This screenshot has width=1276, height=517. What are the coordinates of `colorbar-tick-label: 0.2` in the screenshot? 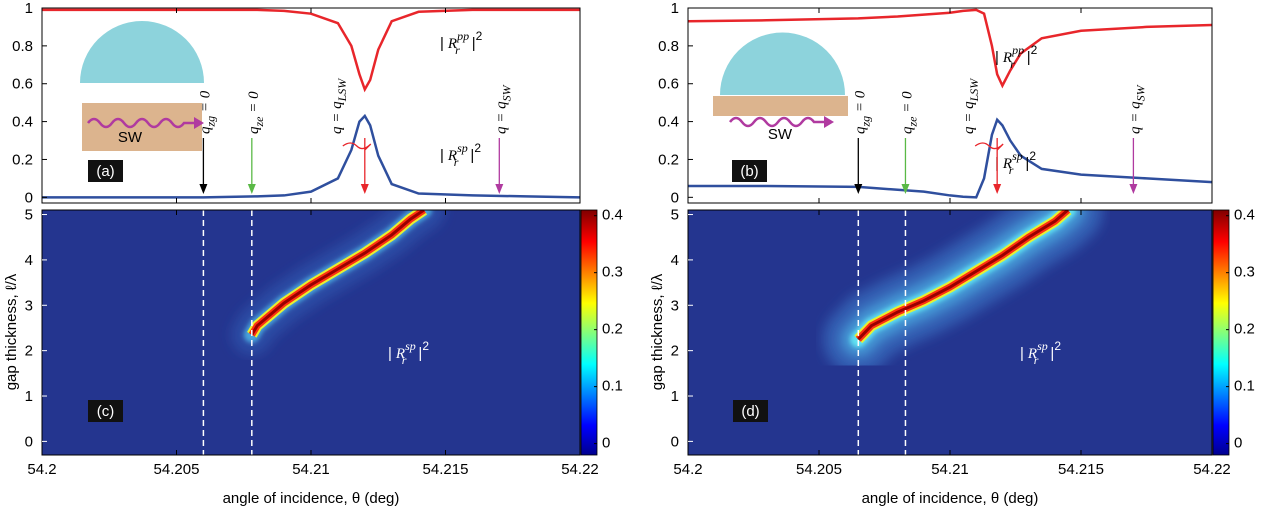 It's located at (1244, 329).